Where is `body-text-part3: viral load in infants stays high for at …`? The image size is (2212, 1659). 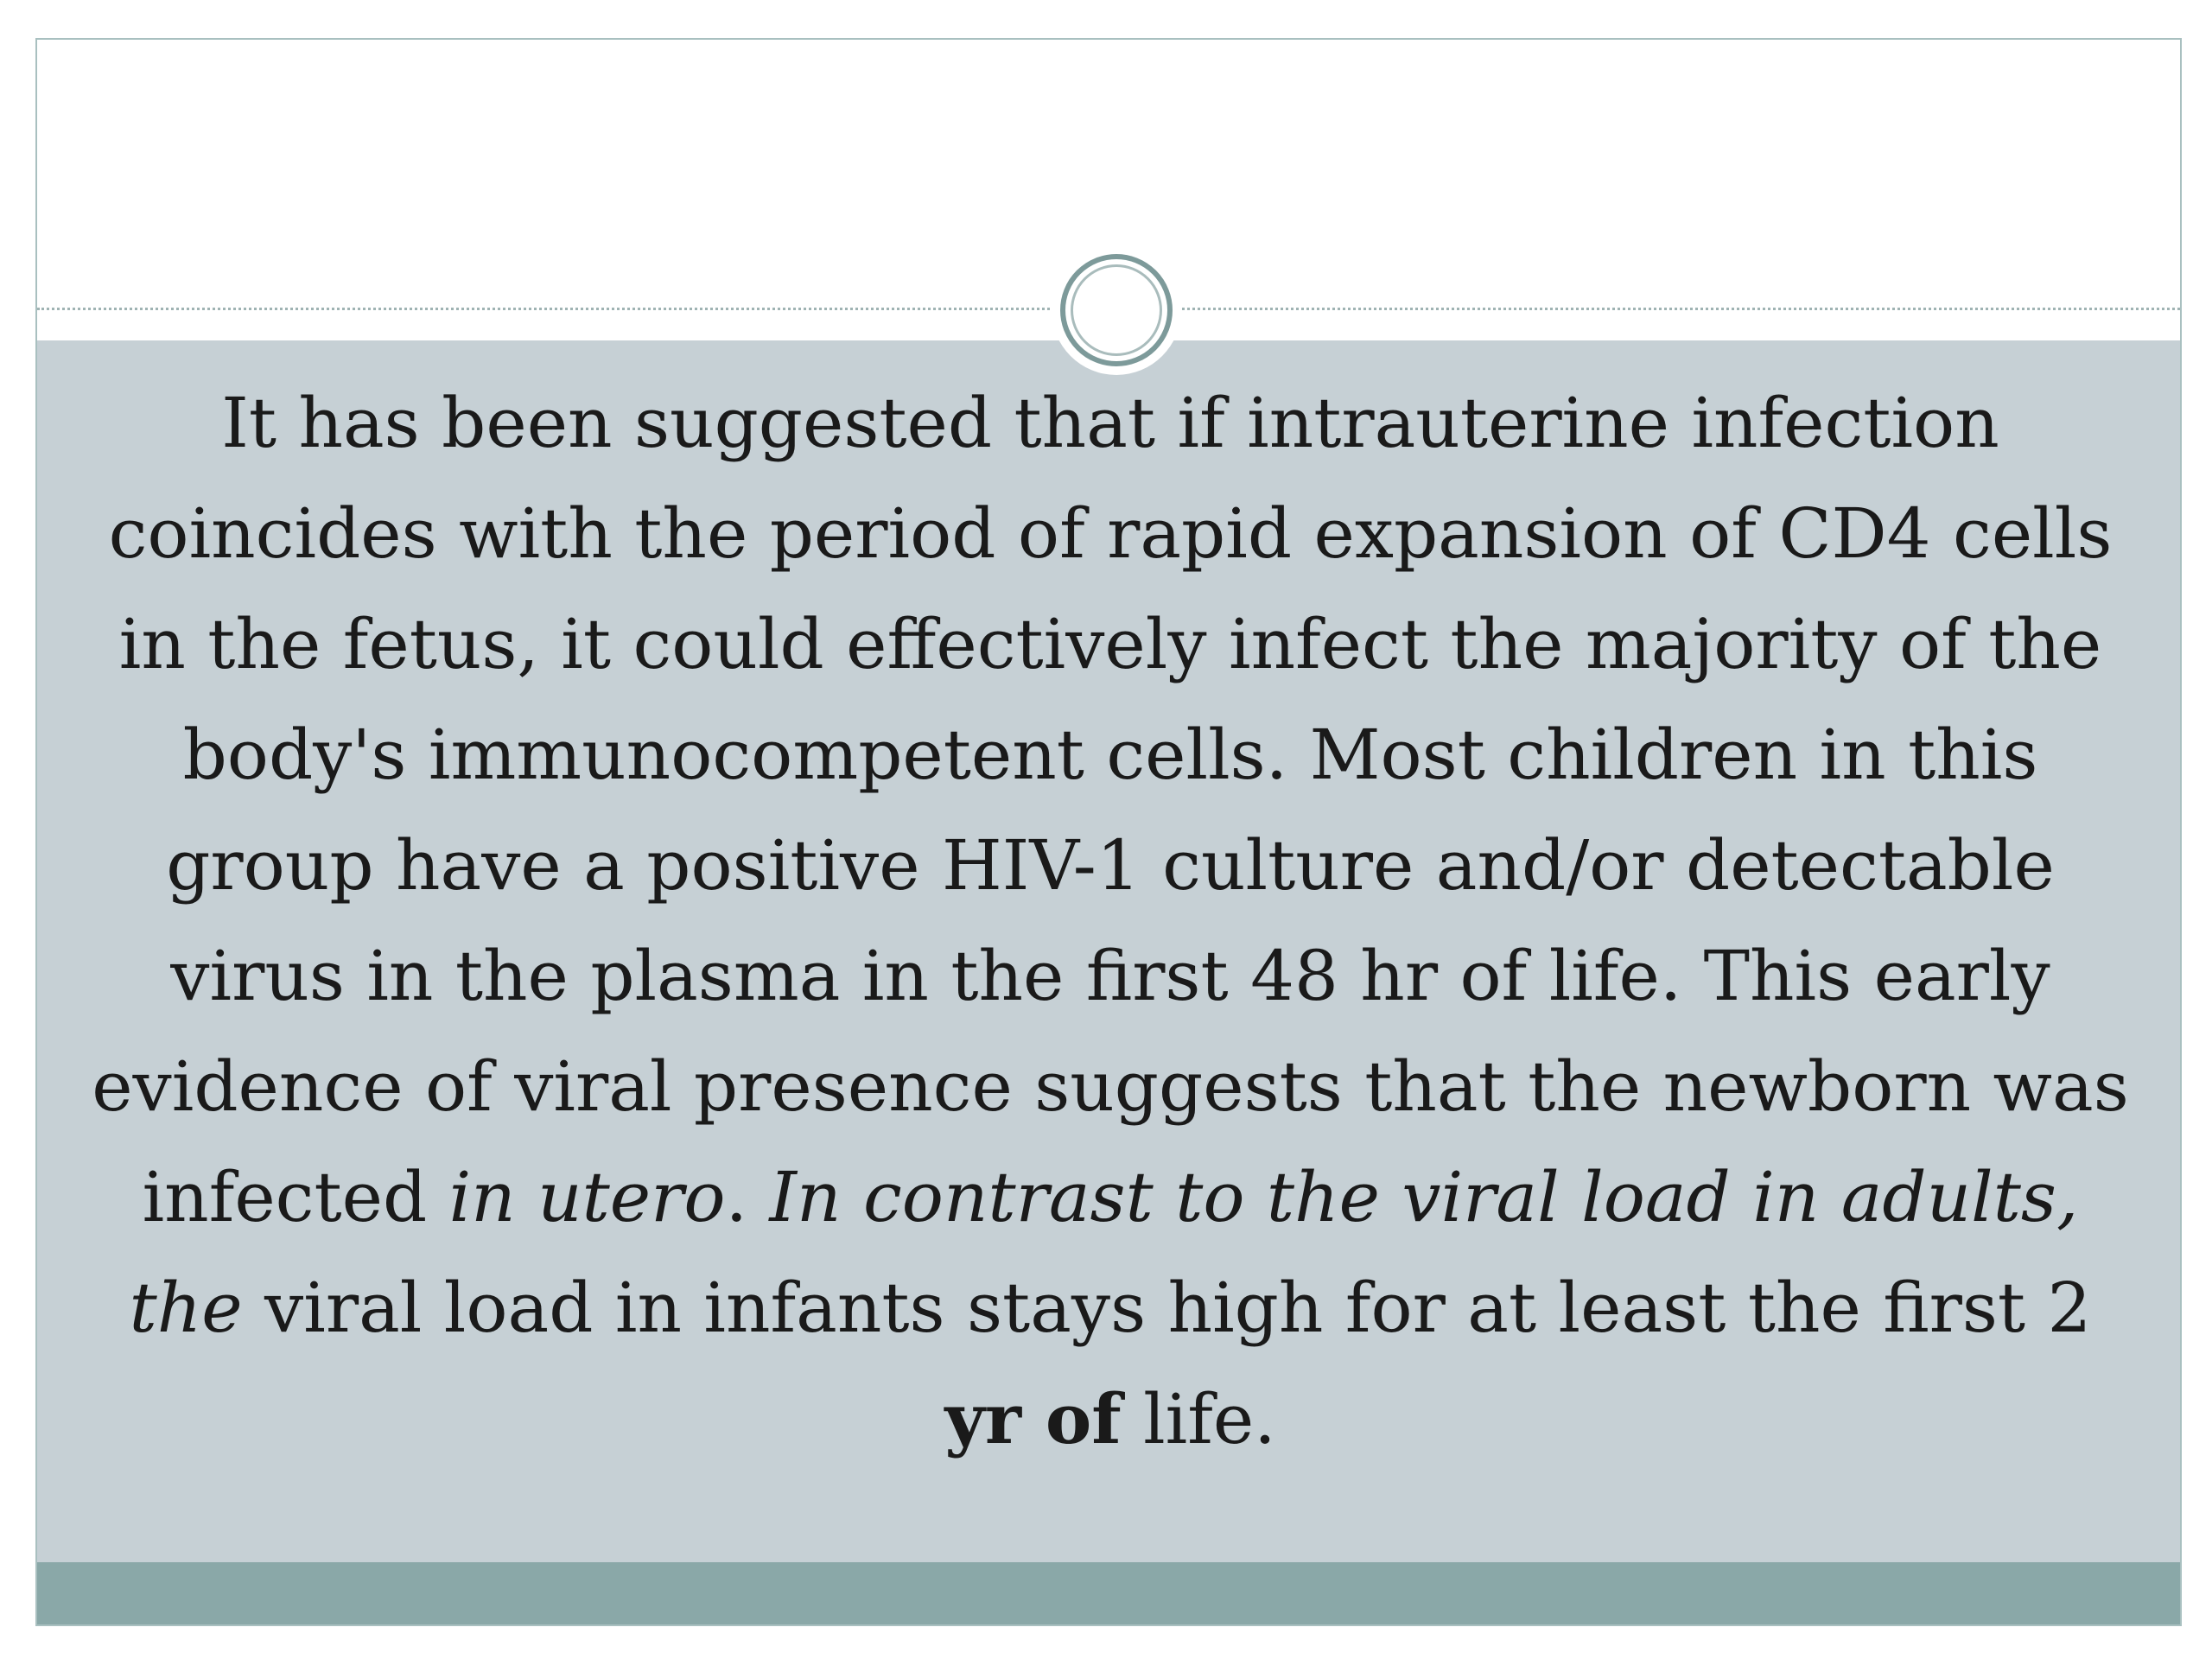
body-text-part3: viral load in infants stays high for at … is located at coordinates (1167, 1308).